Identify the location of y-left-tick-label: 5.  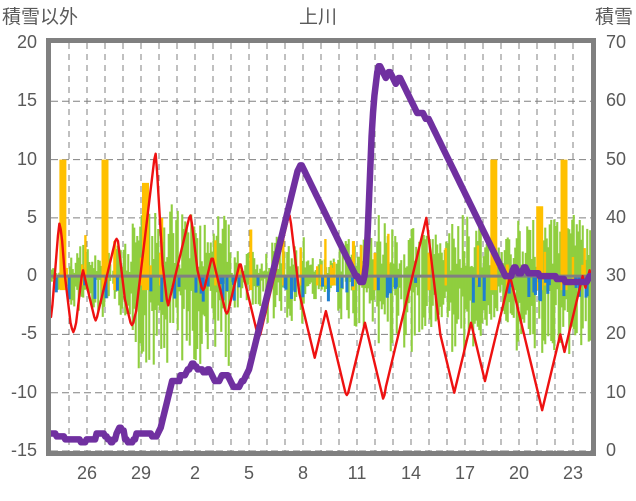
(31, 216).